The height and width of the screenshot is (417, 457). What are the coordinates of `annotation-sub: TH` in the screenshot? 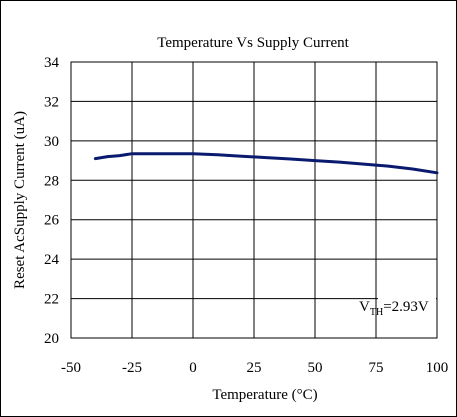 It's located at (376, 312).